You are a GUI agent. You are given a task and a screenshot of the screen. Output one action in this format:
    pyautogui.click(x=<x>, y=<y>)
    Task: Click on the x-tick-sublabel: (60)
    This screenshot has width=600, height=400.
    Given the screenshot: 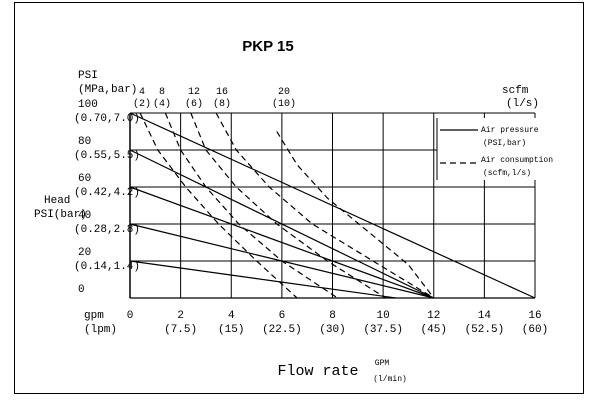 What is the action you would take?
    pyautogui.click(x=535, y=330)
    